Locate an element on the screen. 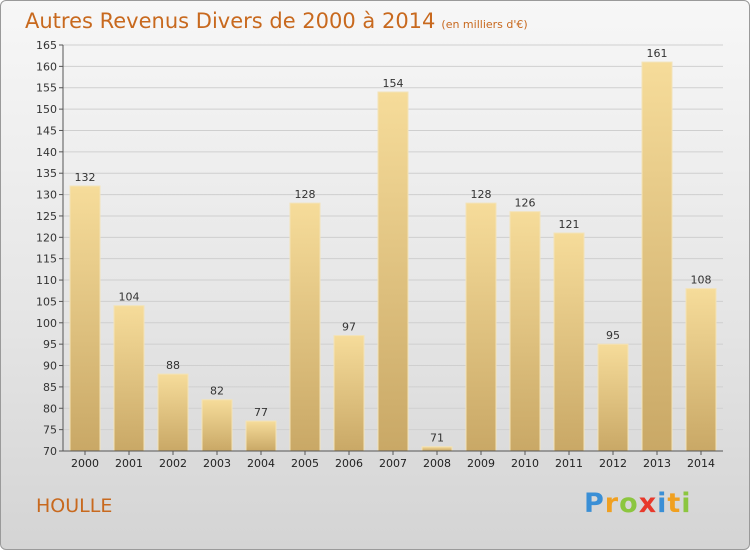 Image resolution: width=750 pixels, height=550 pixels. bar-2013 is located at coordinates (657, 256).